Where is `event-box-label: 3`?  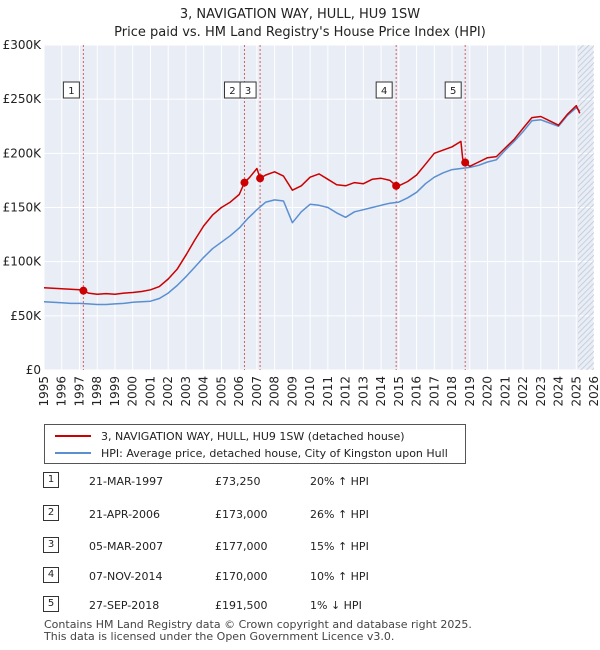 event-box-label: 3 is located at coordinates (248, 91).